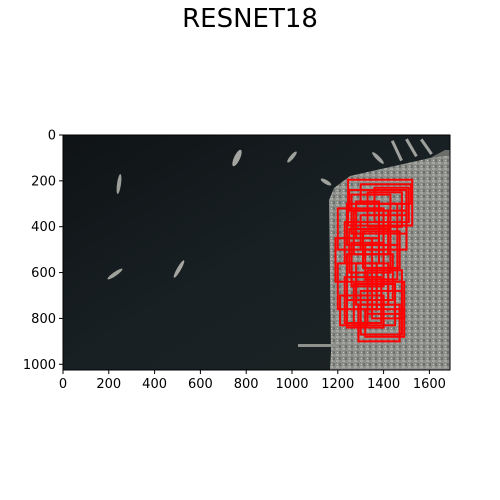 The width and height of the screenshot is (500, 500). What do you see at coordinates (200, 384) in the screenshot?
I see `x-tick-label: 600` at bounding box center [200, 384].